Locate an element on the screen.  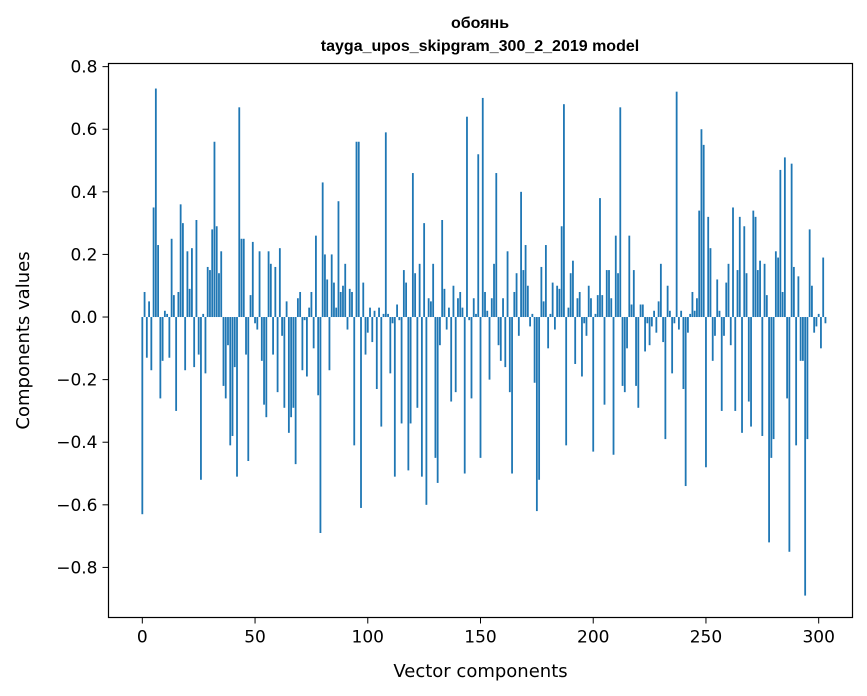
y-tick-label: 0.4 is located at coordinates (83, 193).